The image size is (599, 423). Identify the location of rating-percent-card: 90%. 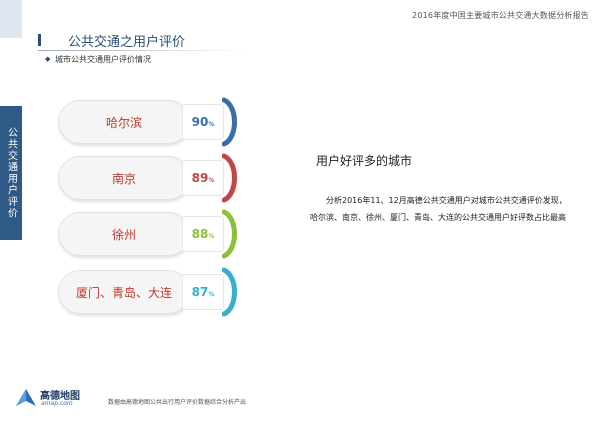
(203, 122).